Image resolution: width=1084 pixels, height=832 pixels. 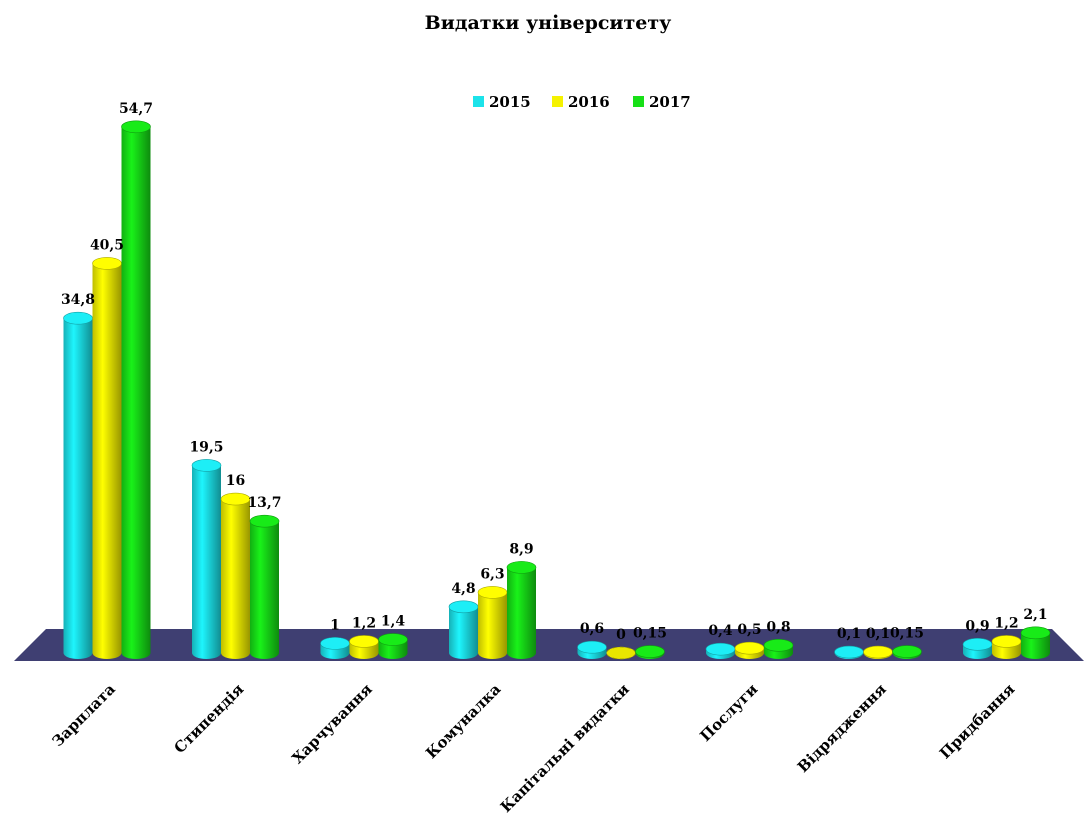 What do you see at coordinates (136, 389) in the screenshot?
I see `bar-зарплата-2017` at bounding box center [136, 389].